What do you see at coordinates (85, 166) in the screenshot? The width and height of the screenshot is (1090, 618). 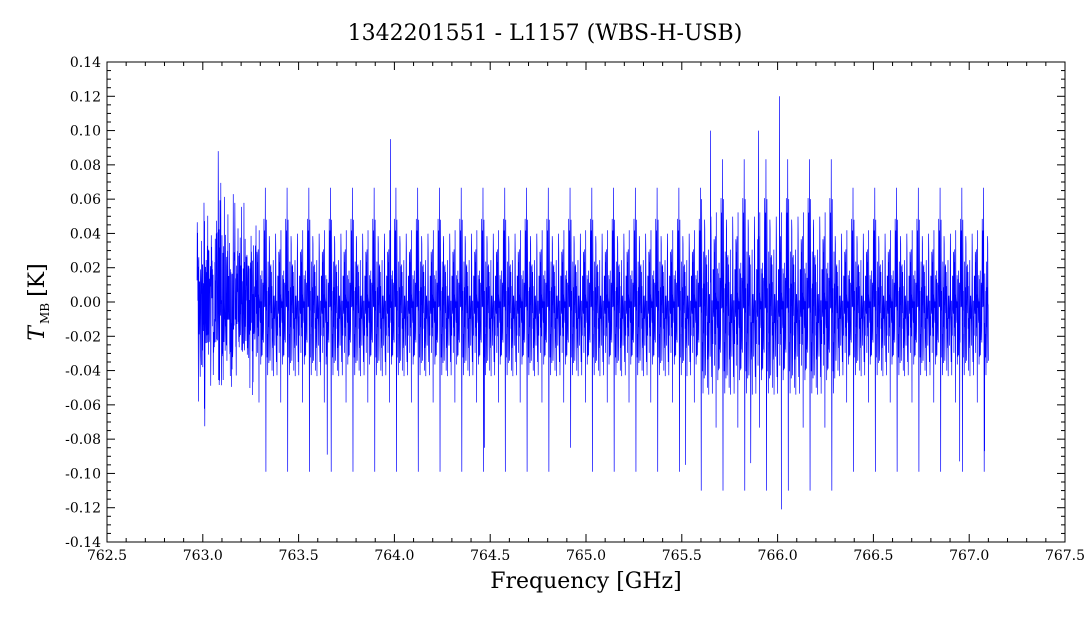 I see `y-tick-label: 0.08` at bounding box center [85, 166].